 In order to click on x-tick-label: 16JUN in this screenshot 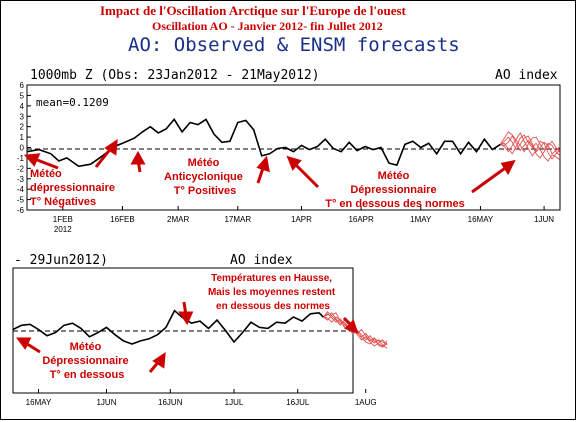, I will do `click(170, 402)`.